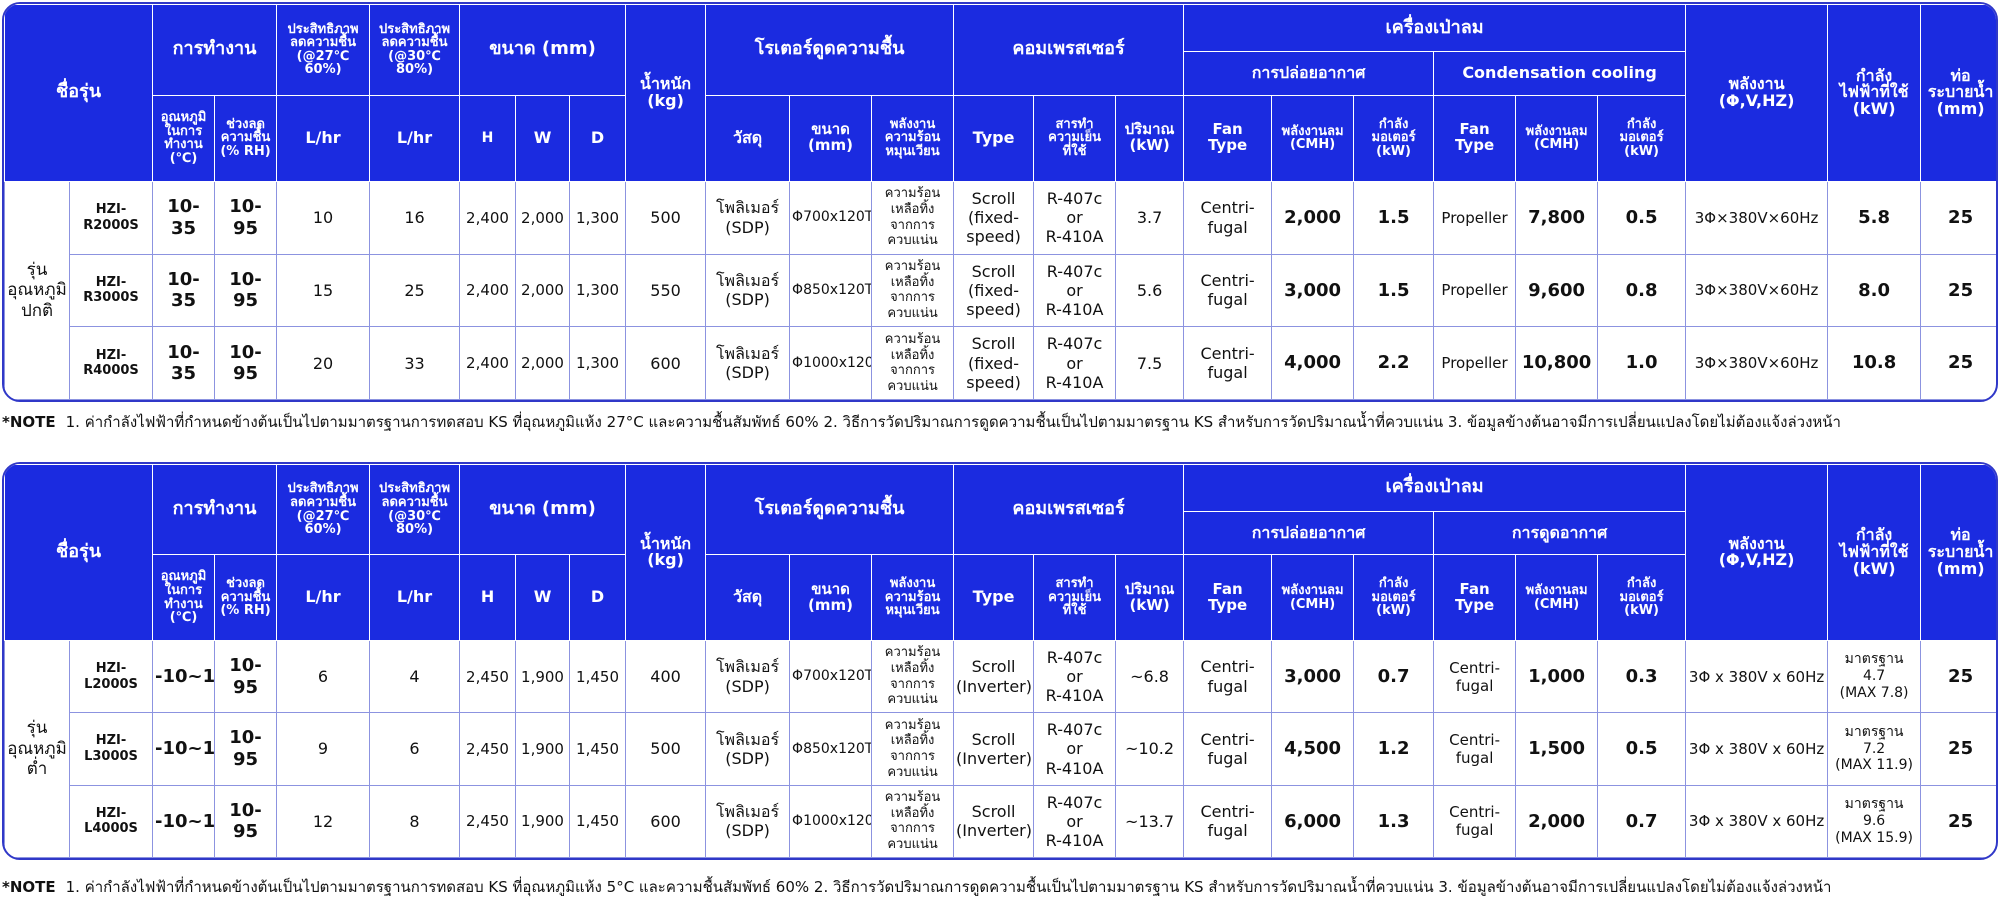 The width and height of the screenshot is (2000, 916). I want to click on airflow-cell: 2,000, so click(1557, 821).